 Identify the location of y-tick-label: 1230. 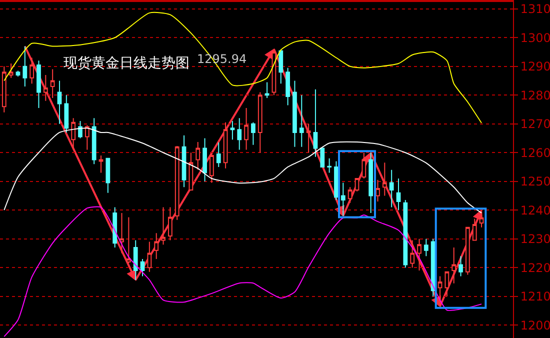
(535, 239).